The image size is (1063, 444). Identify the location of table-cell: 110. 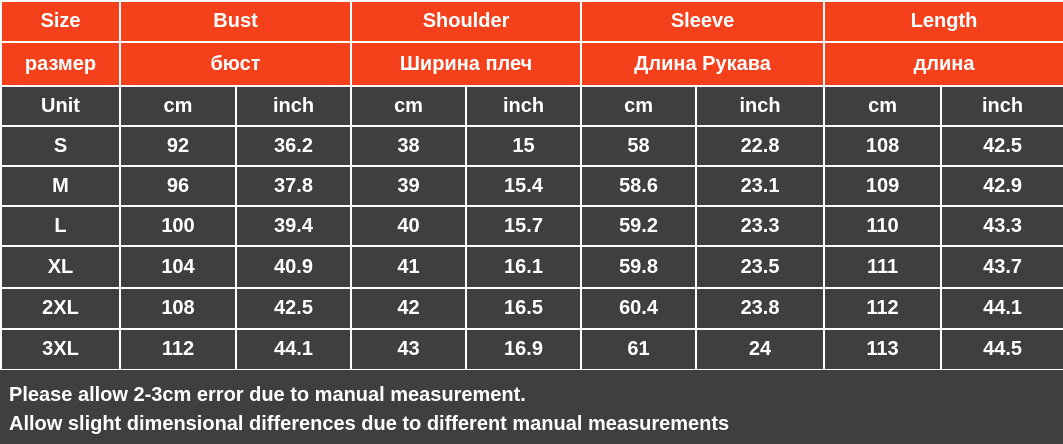
(883, 226).